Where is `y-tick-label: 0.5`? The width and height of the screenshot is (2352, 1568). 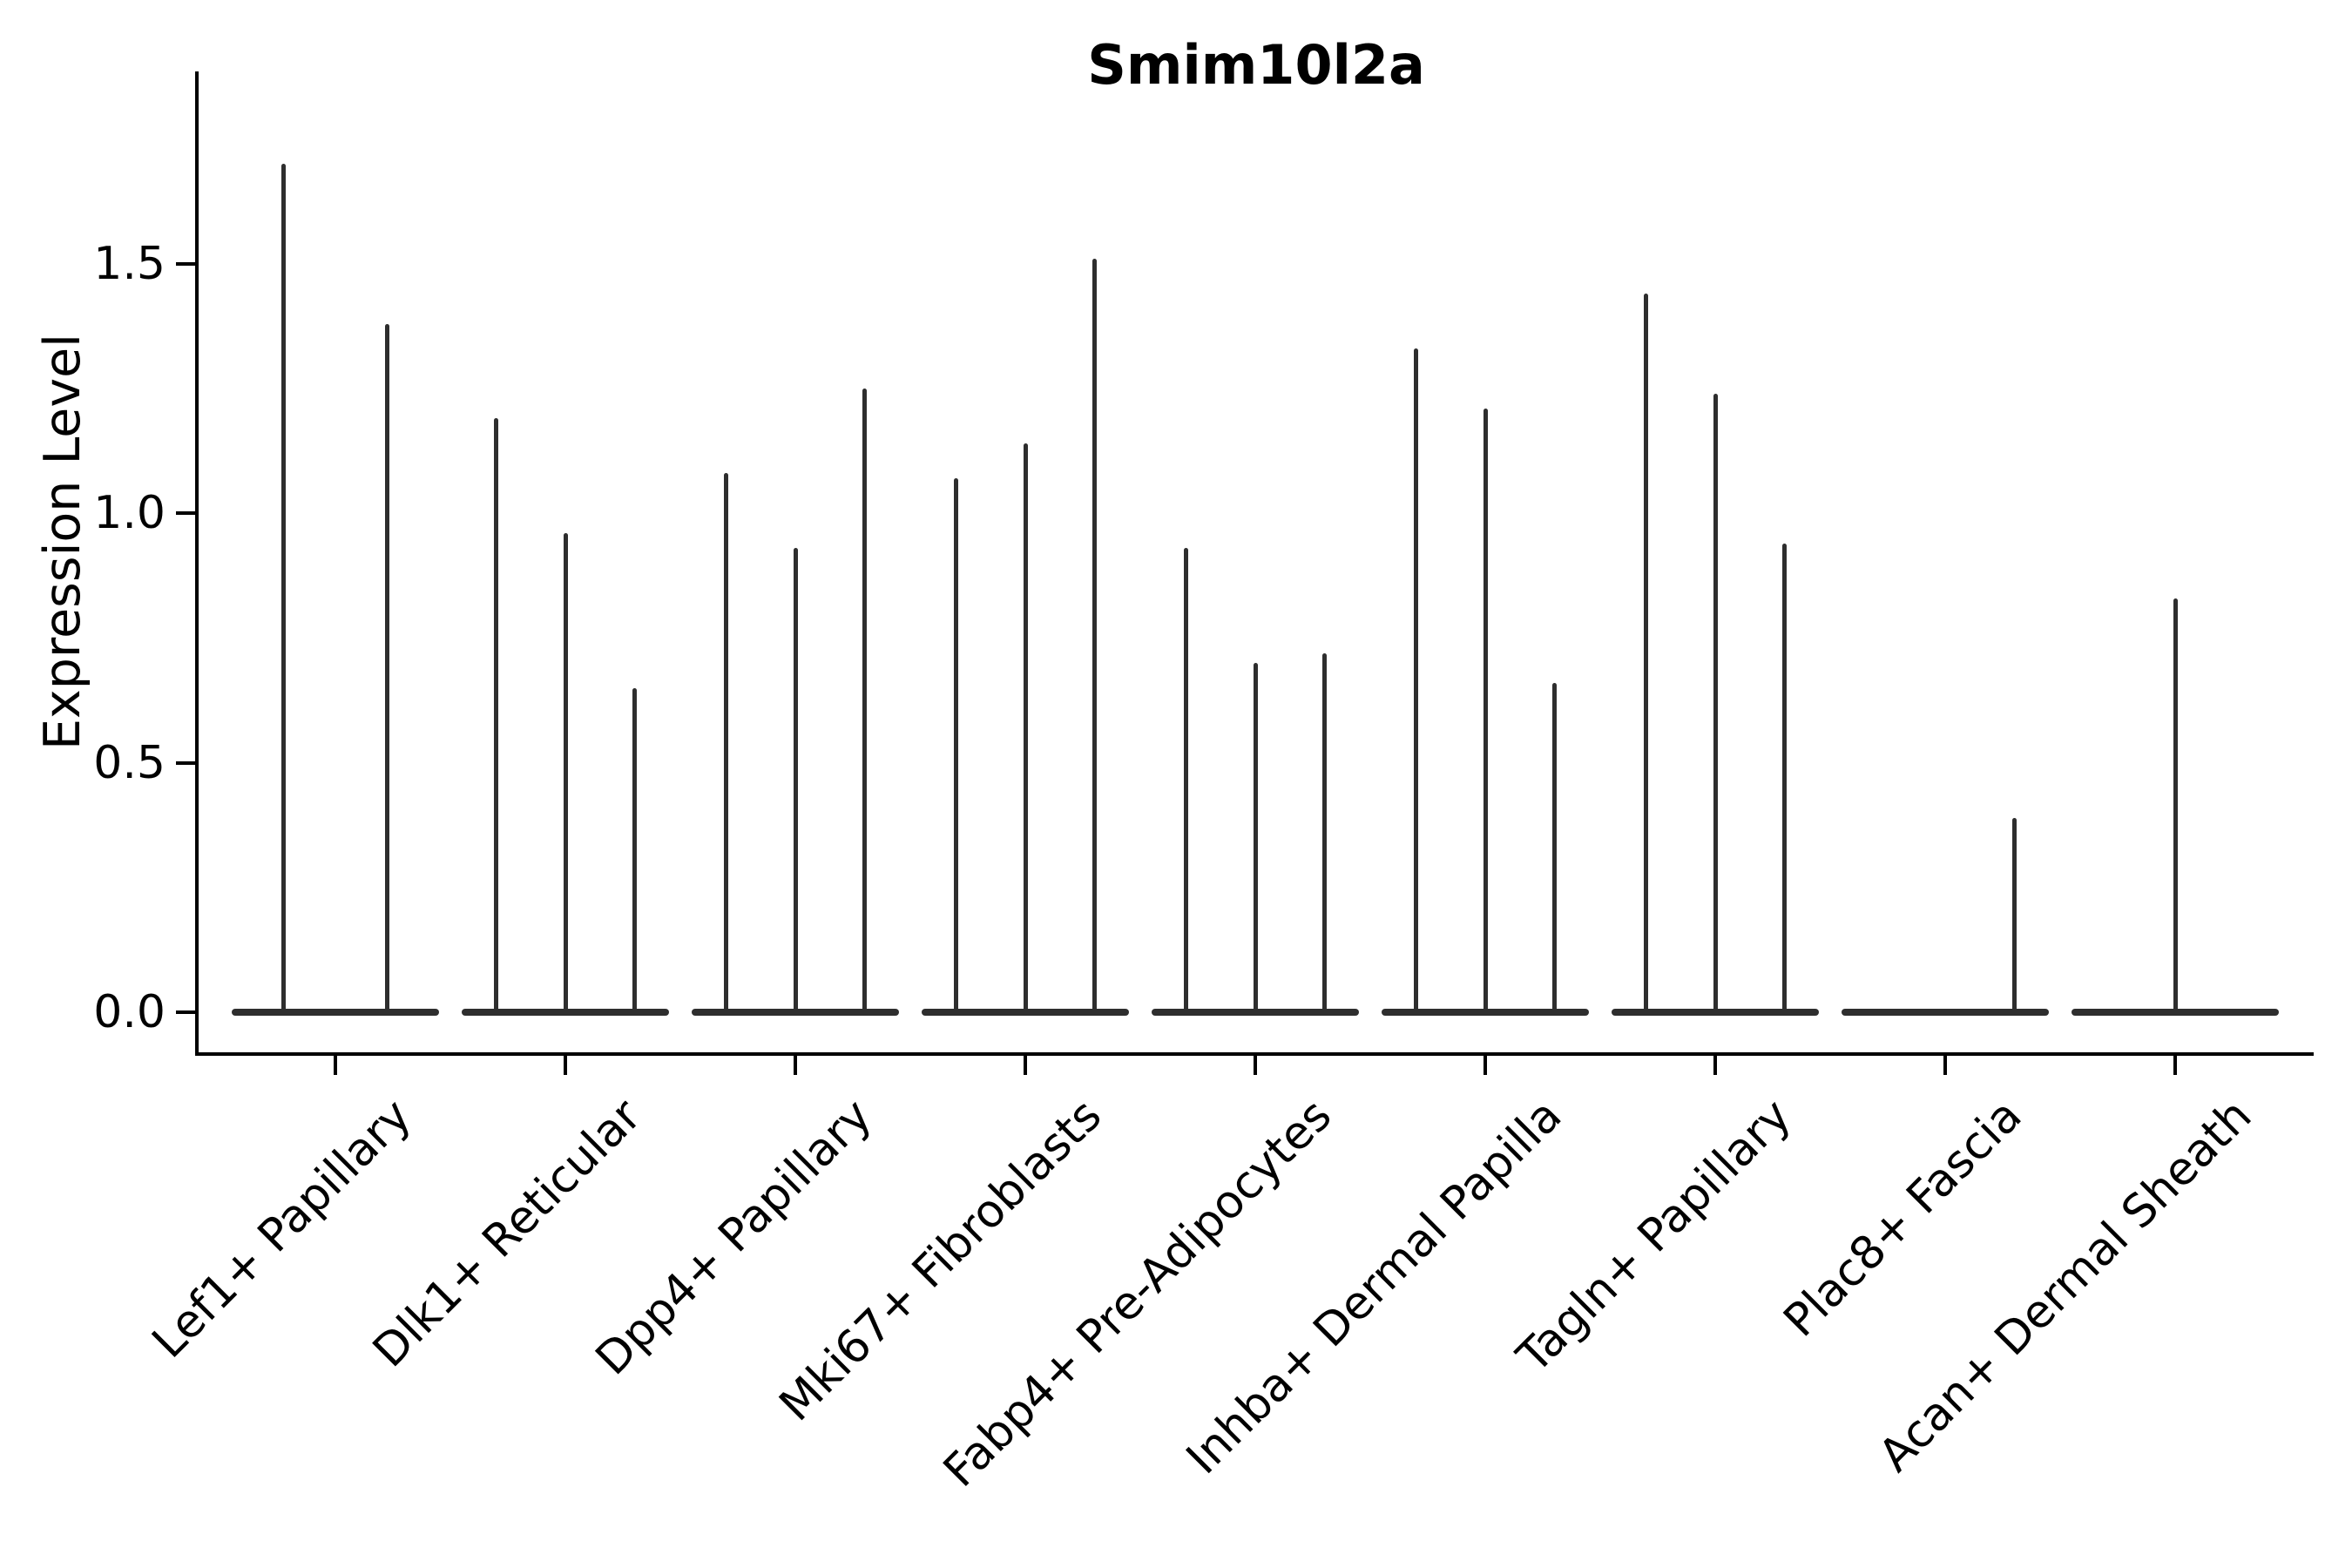
y-tick-label: 0.5 is located at coordinates (129, 762).